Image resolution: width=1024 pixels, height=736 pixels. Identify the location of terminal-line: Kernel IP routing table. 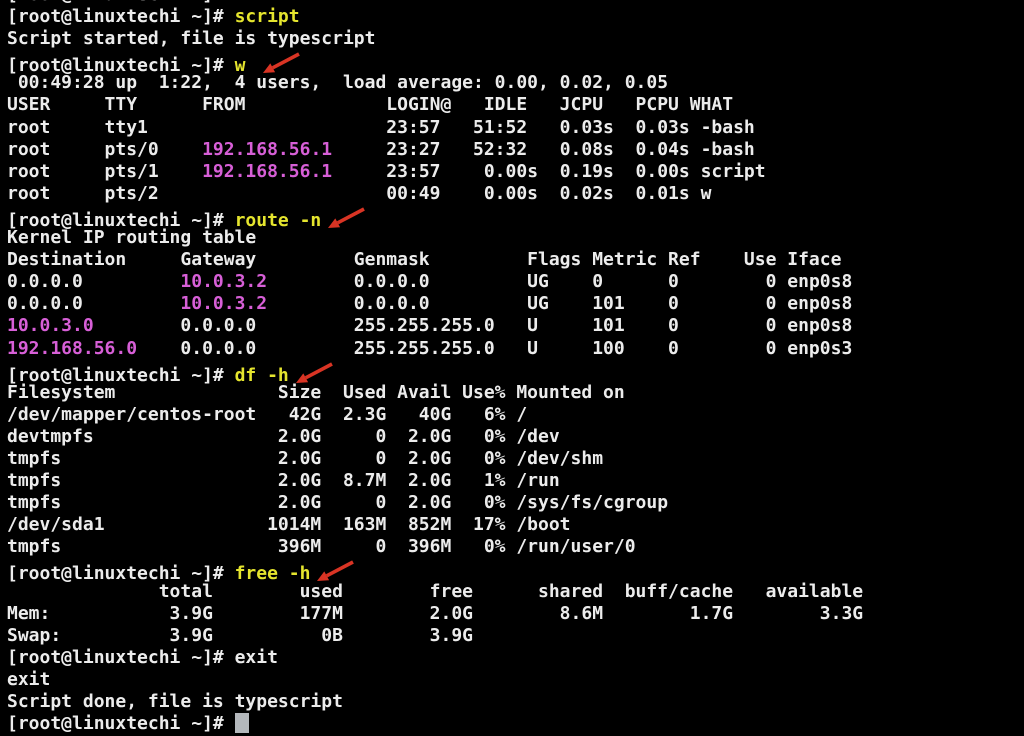
(435, 238).